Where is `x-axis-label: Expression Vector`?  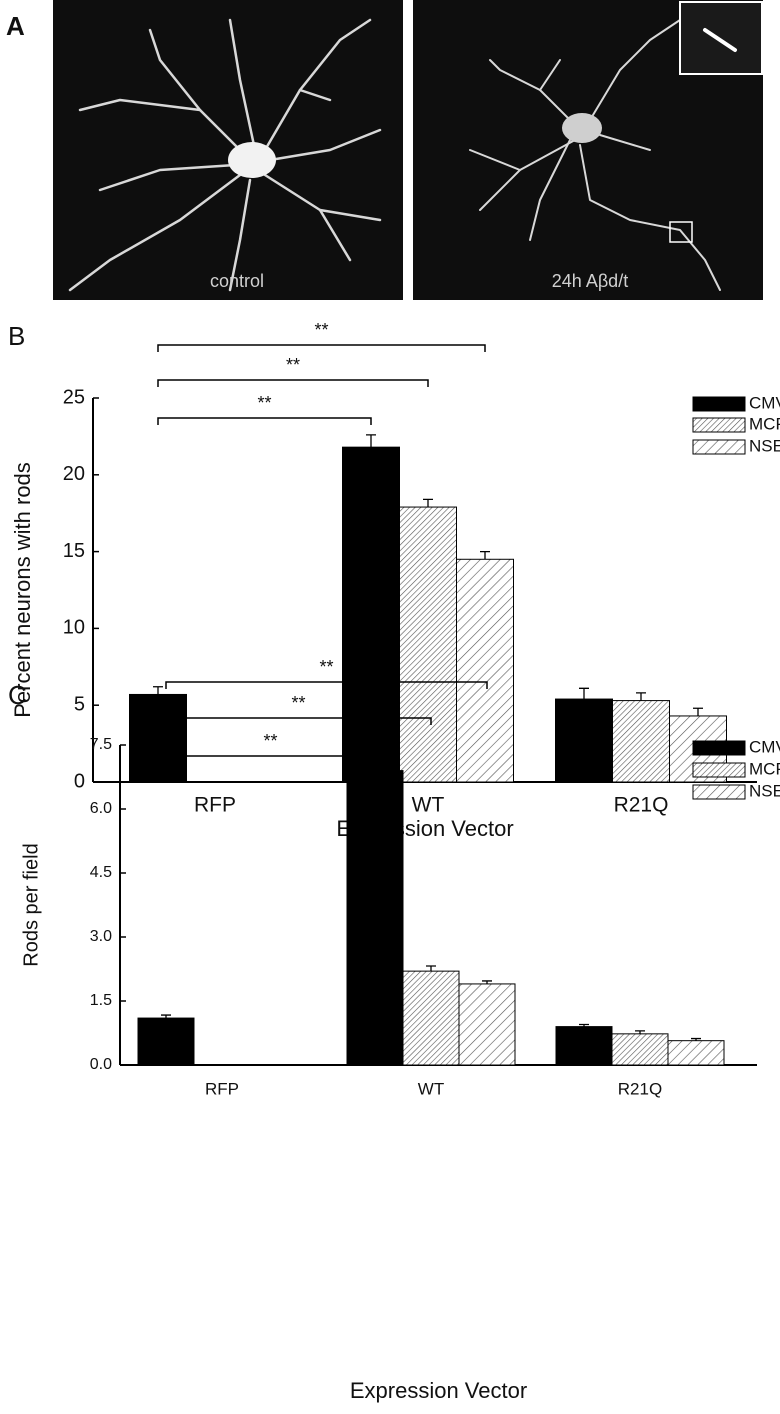 x-axis-label: Expression Vector is located at coordinates (438, 1390).